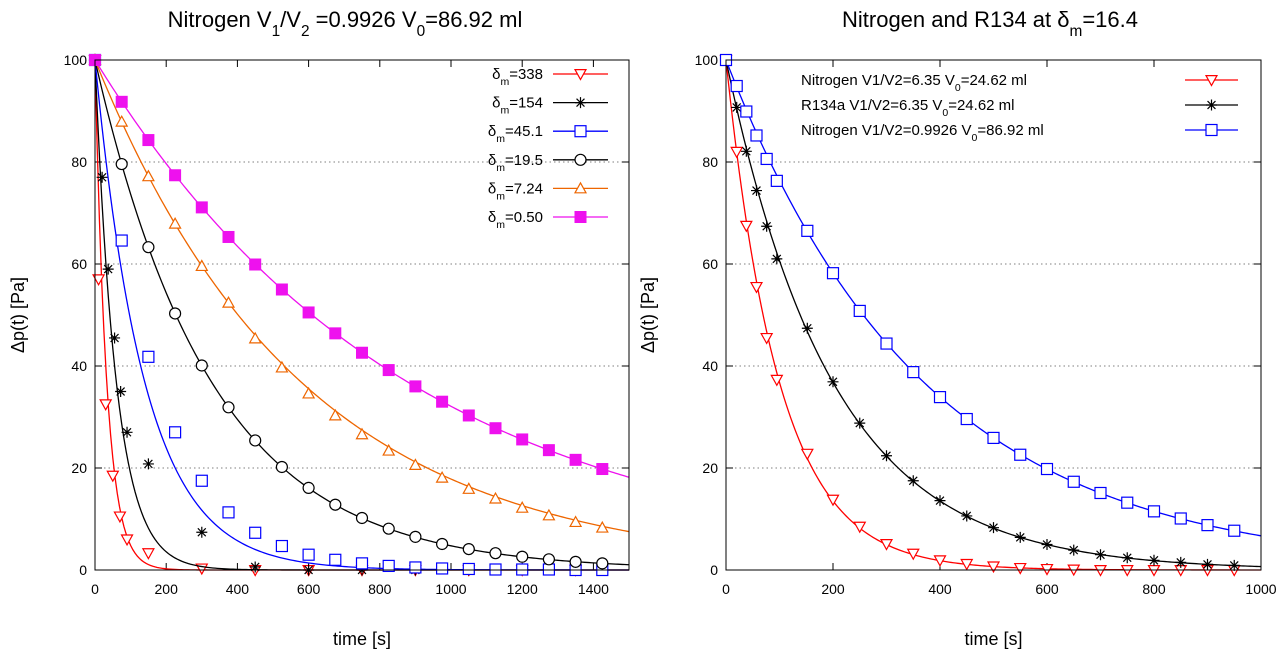 This screenshot has width=1288, height=660. I want to click on x-tick-label: 200, so click(833, 589).